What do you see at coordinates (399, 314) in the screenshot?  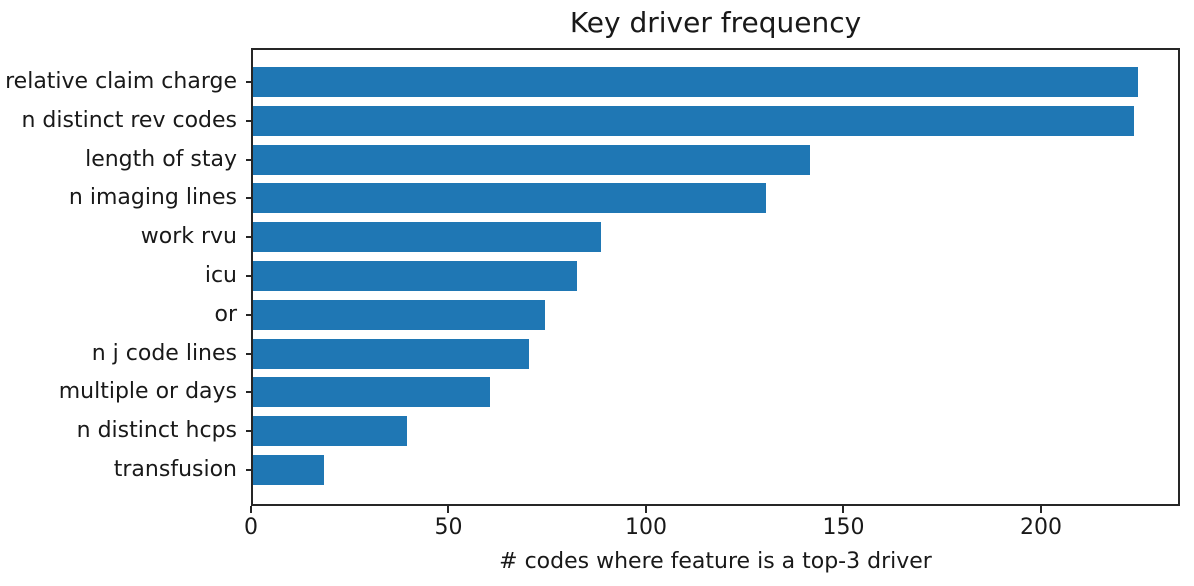 I see `bar-or` at bounding box center [399, 314].